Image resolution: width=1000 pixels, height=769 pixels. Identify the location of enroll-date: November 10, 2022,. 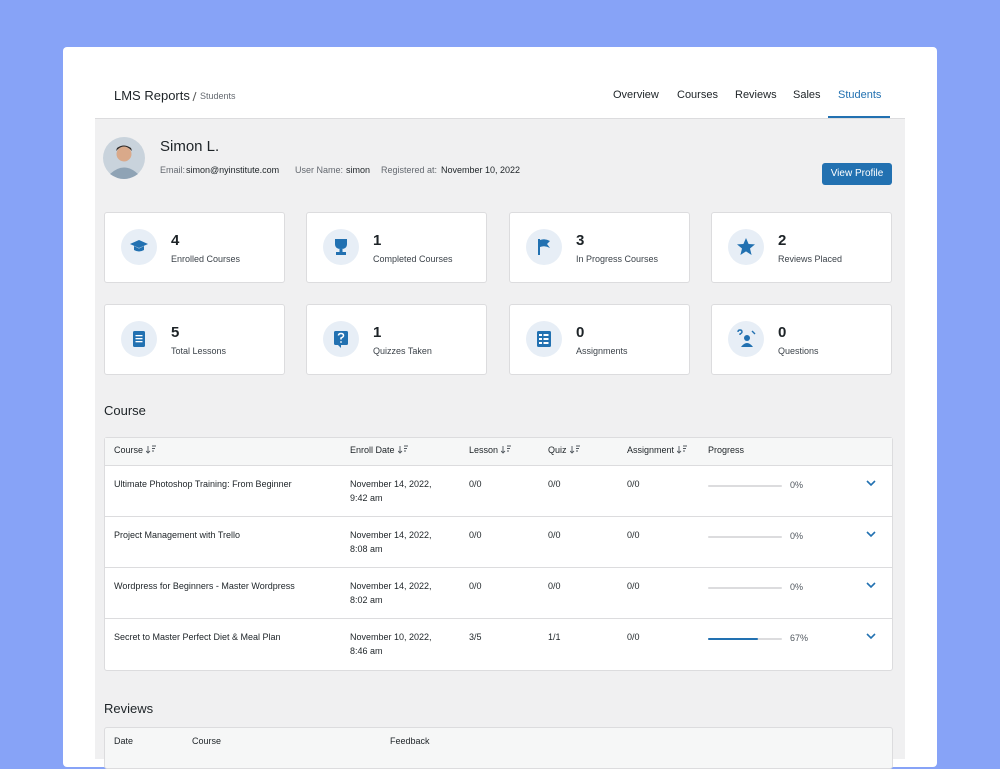
(391, 637).